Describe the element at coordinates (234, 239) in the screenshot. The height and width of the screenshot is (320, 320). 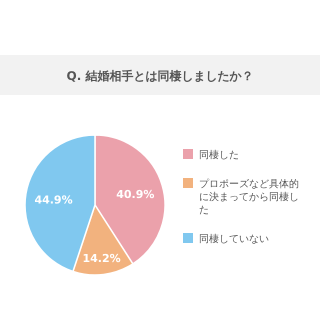
I see `legend-label: 同棲していない` at that location.